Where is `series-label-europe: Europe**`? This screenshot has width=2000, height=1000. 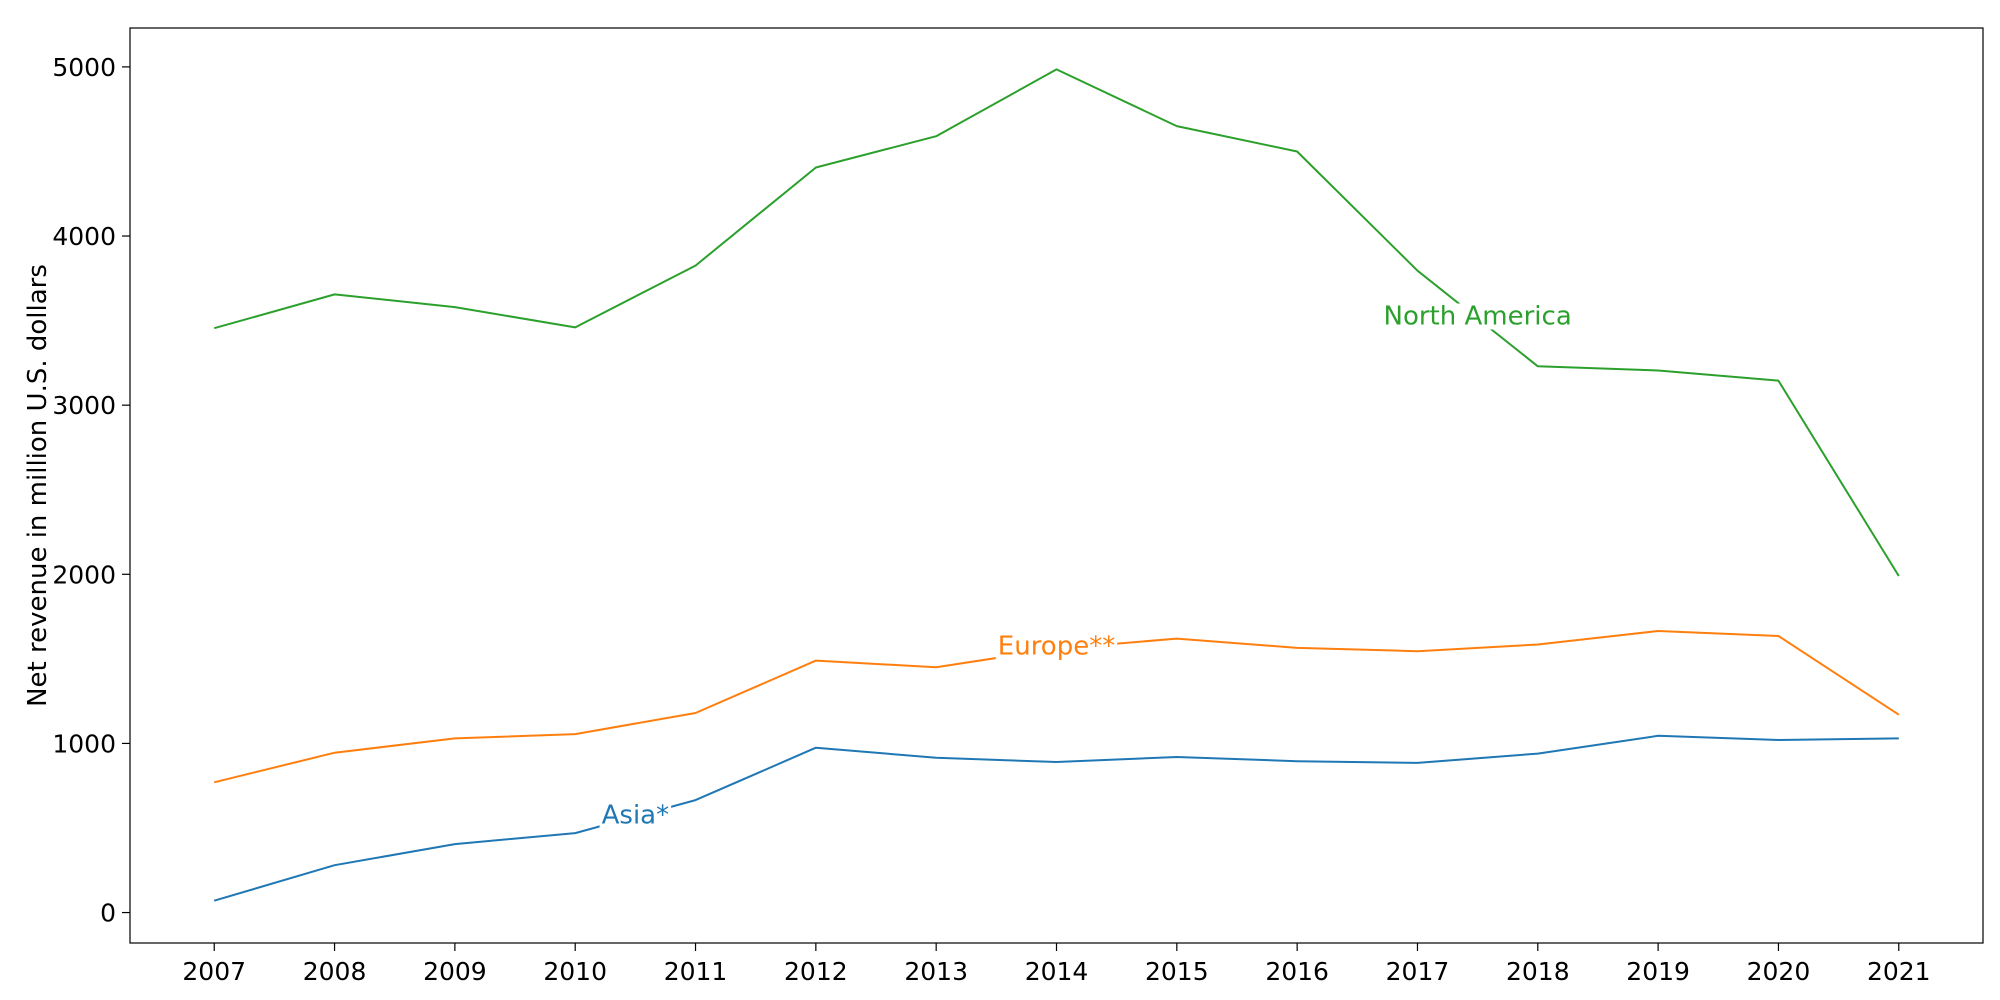
series-label-europe: Europe** is located at coordinates (1056, 646).